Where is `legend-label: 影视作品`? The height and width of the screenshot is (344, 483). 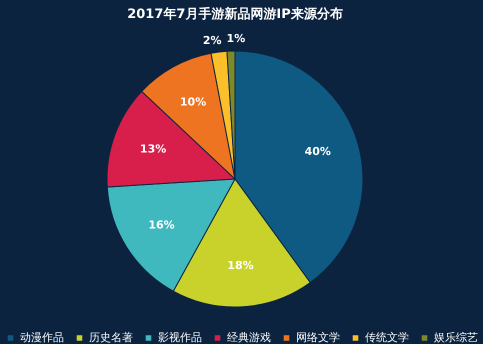
legend-label: 影视作品 is located at coordinates (180, 337).